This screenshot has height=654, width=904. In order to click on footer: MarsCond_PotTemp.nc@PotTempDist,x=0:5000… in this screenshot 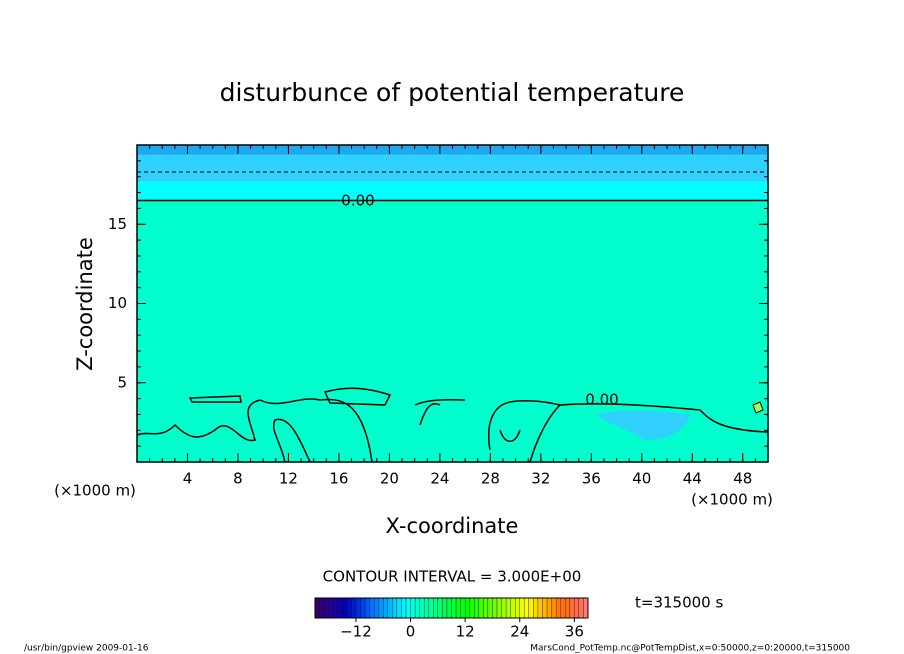, I will do `click(690, 649)`.